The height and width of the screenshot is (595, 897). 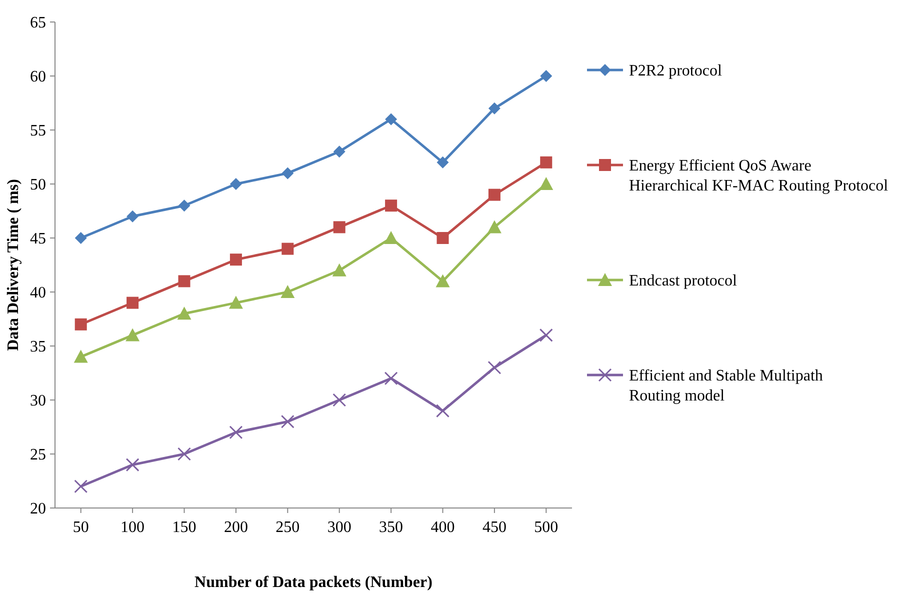 What do you see at coordinates (13, 265) in the screenshot?
I see `y-axis-title: Data Delivery Time ( ms)` at bounding box center [13, 265].